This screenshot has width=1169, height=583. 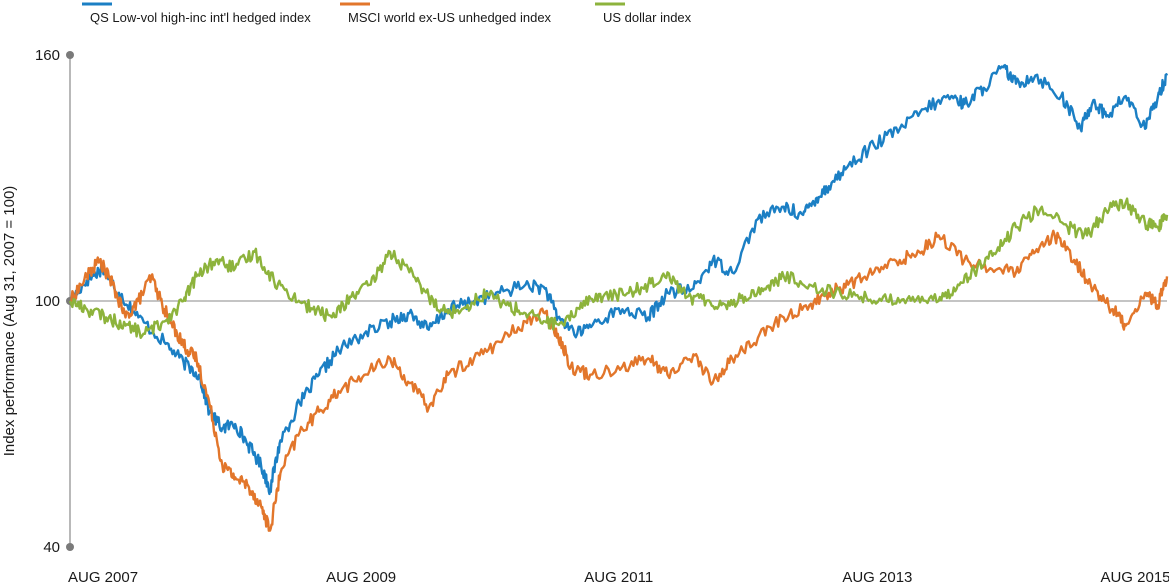 I want to click on x-axis-ticks: AUG 2007 AUG 2009 AUG 2011 AUG 2013 AUG 2015, so click(x=618, y=576).